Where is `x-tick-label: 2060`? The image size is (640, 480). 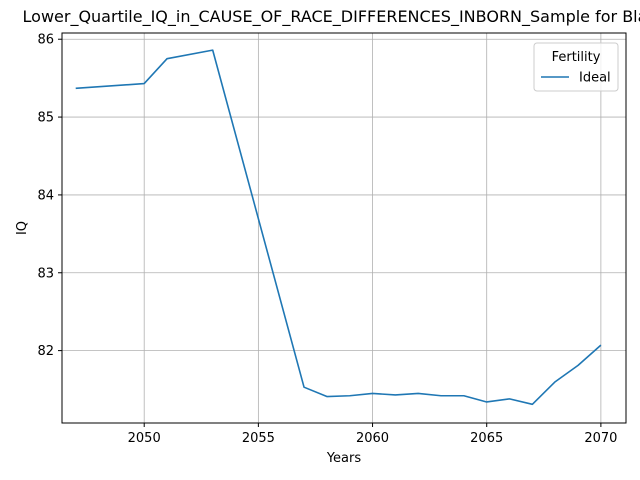 x-tick-label: 2060 is located at coordinates (372, 438).